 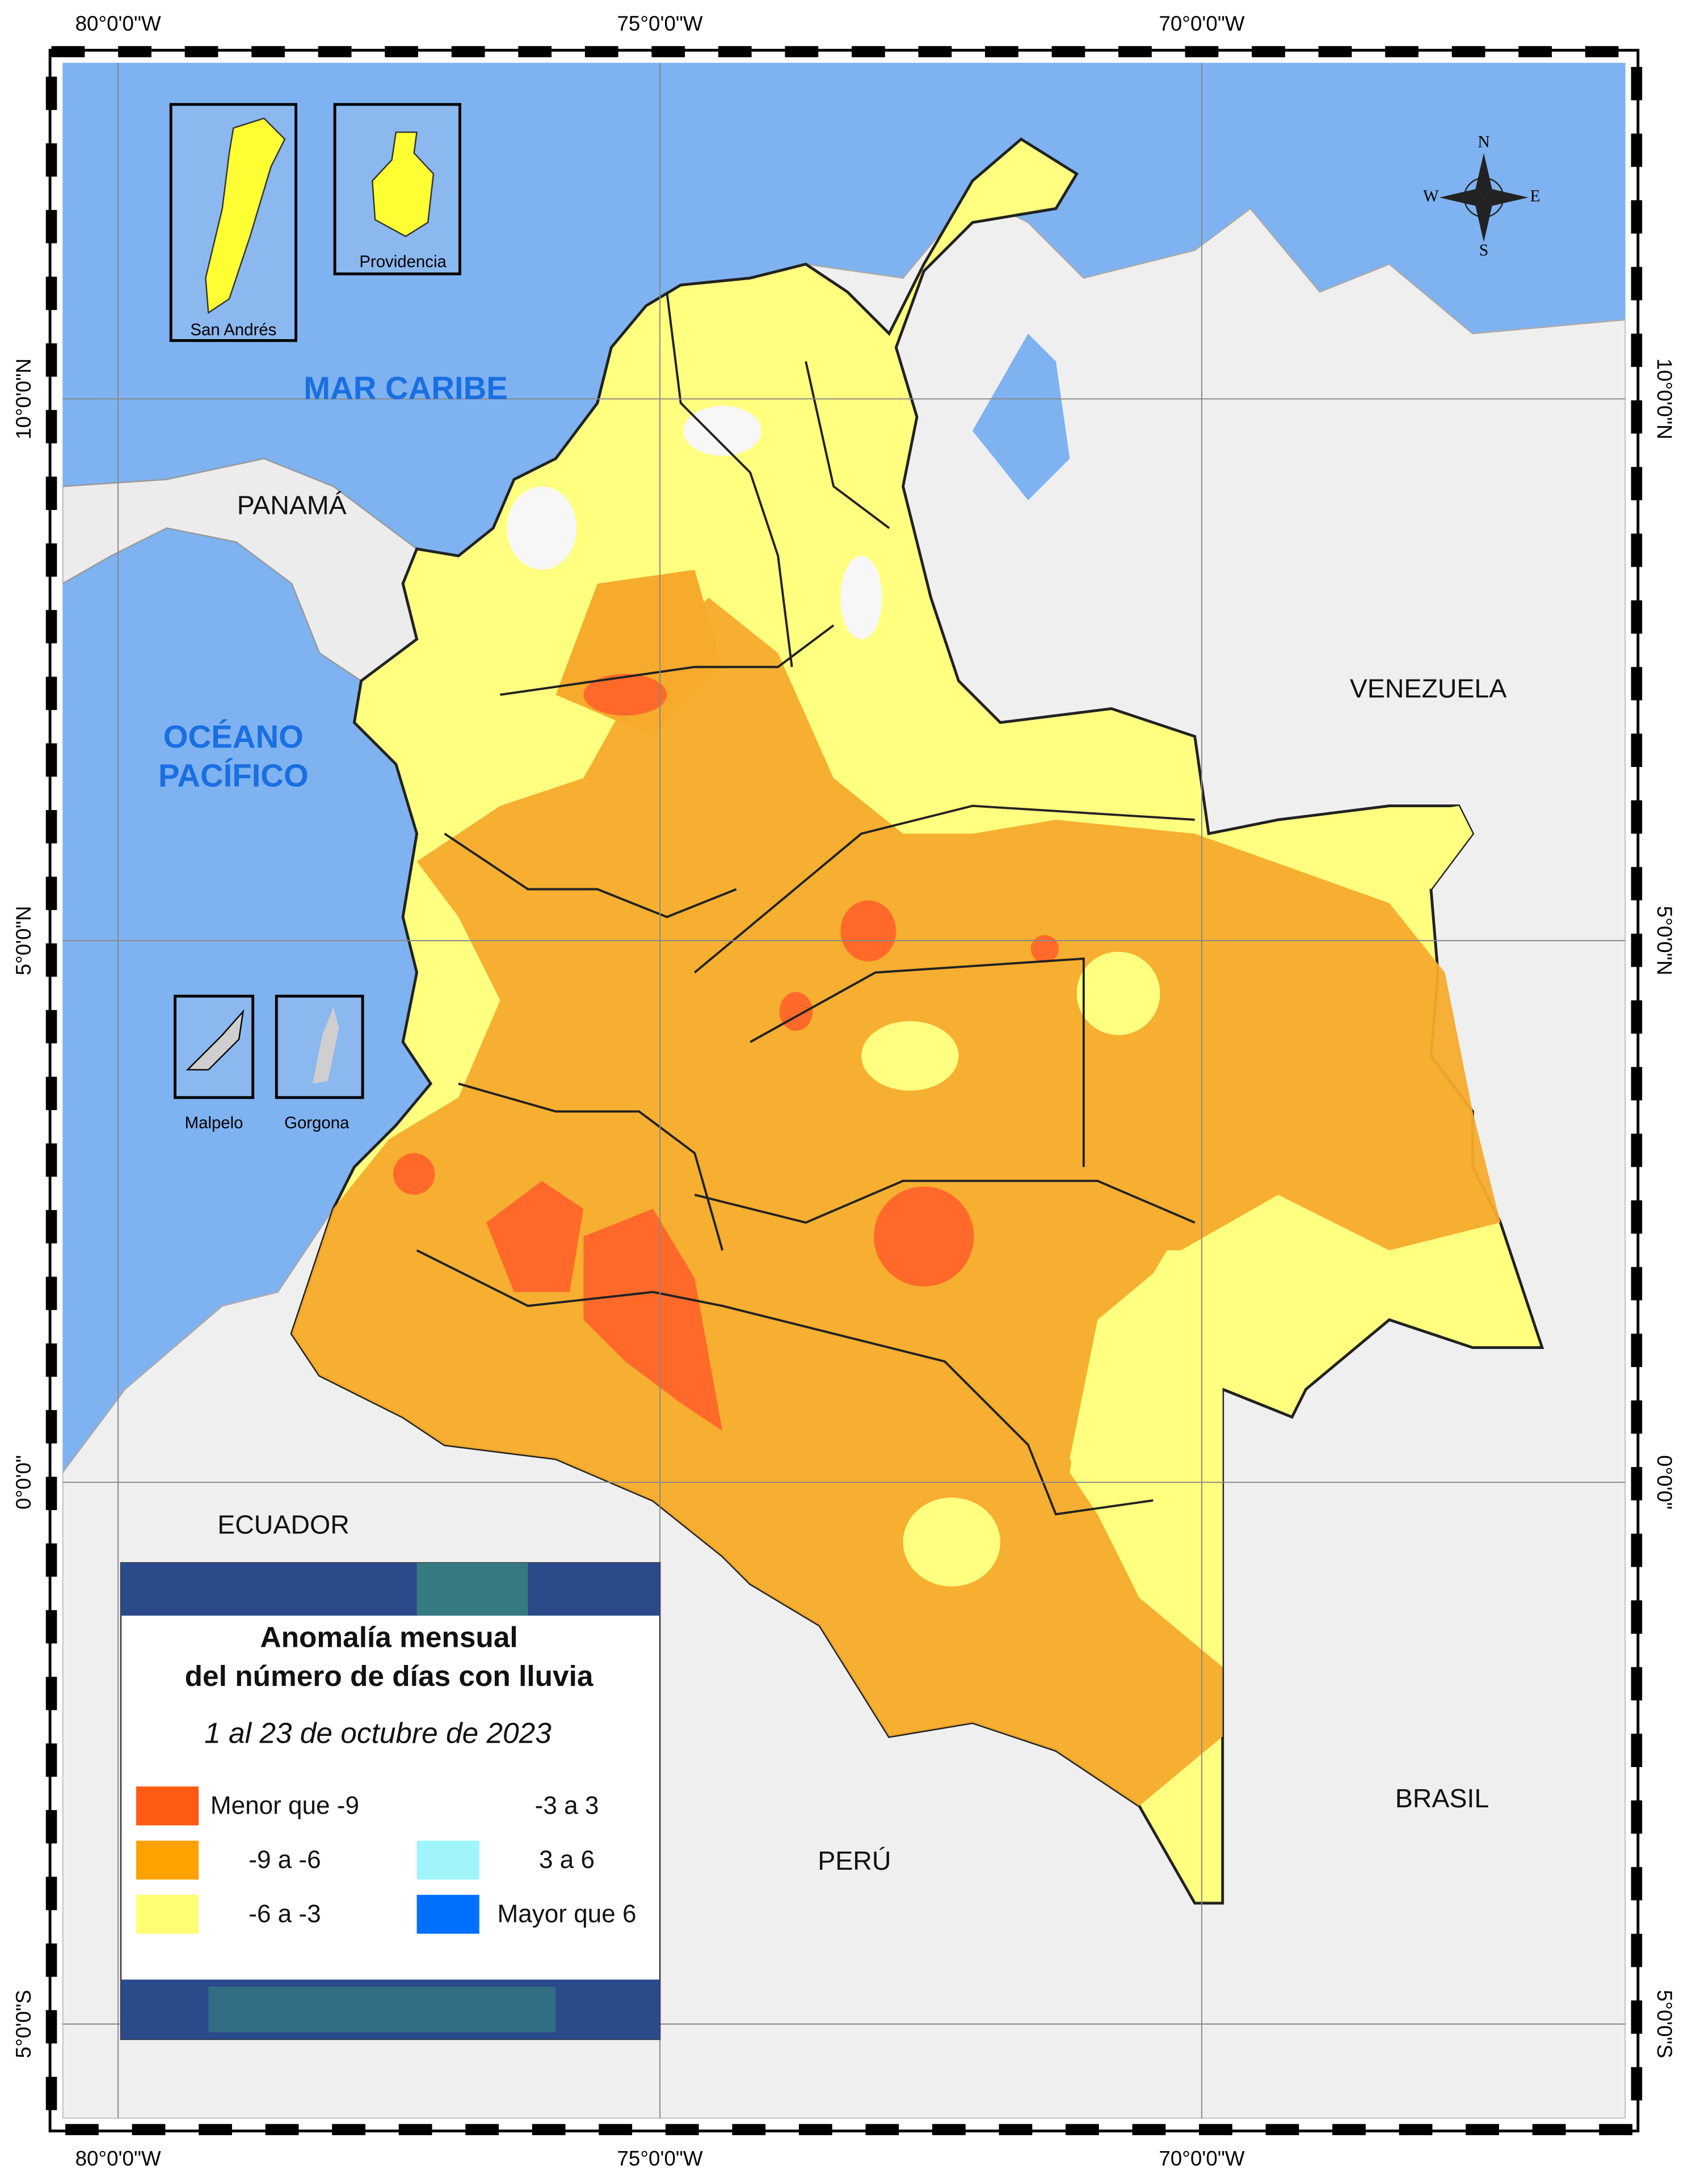 I want to click on inset-label: Gorgona, so click(x=317, y=1123).